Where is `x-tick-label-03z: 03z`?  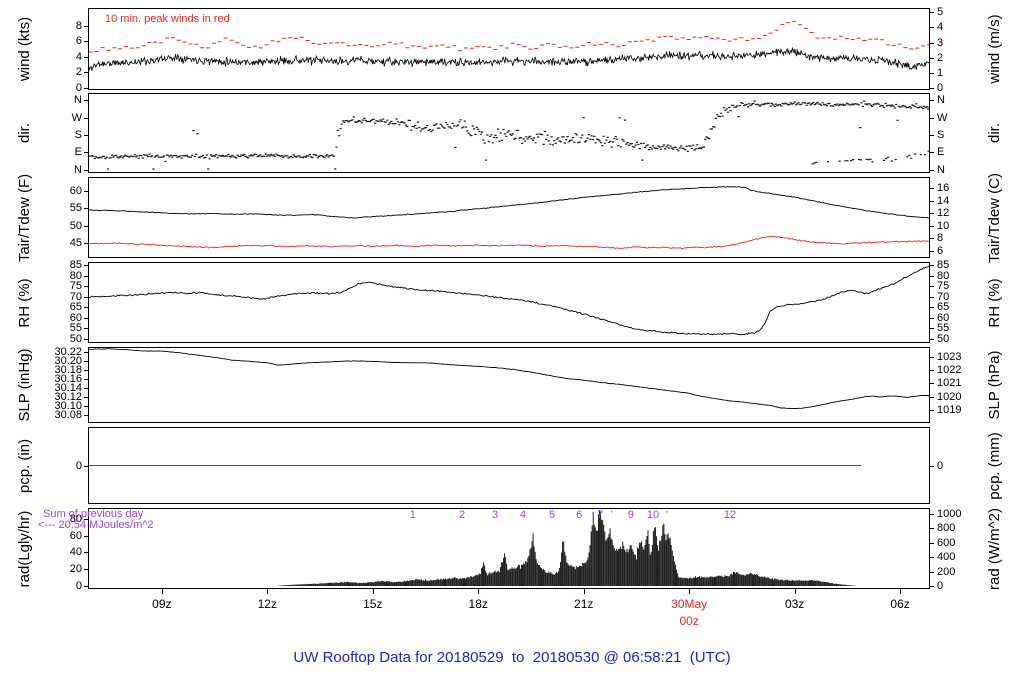 x-tick-label-03z: 03z is located at coordinates (794, 604).